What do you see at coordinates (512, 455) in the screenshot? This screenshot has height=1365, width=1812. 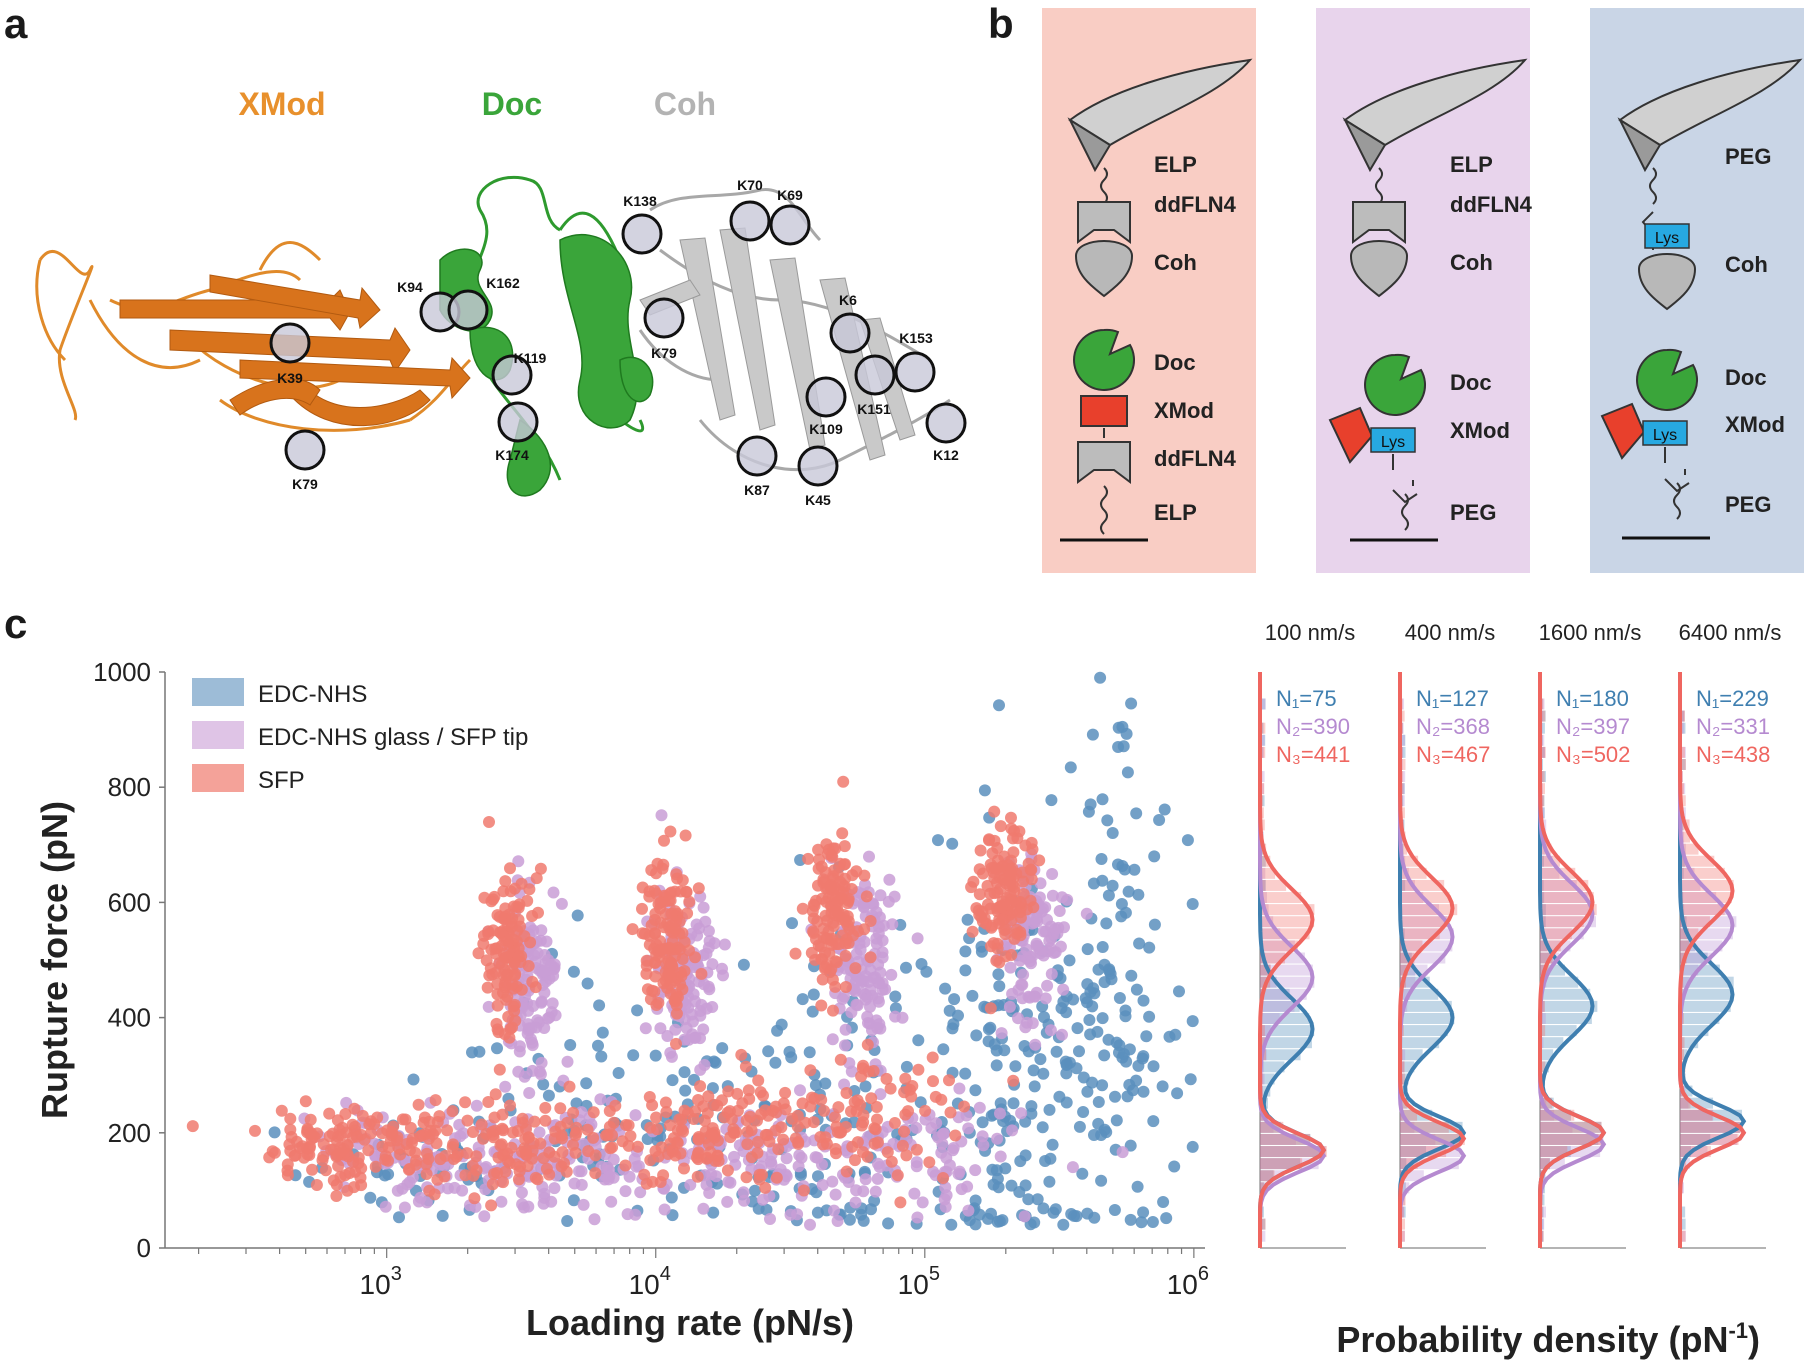 I see `svg-text: K174` at bounding box center [512, 455].